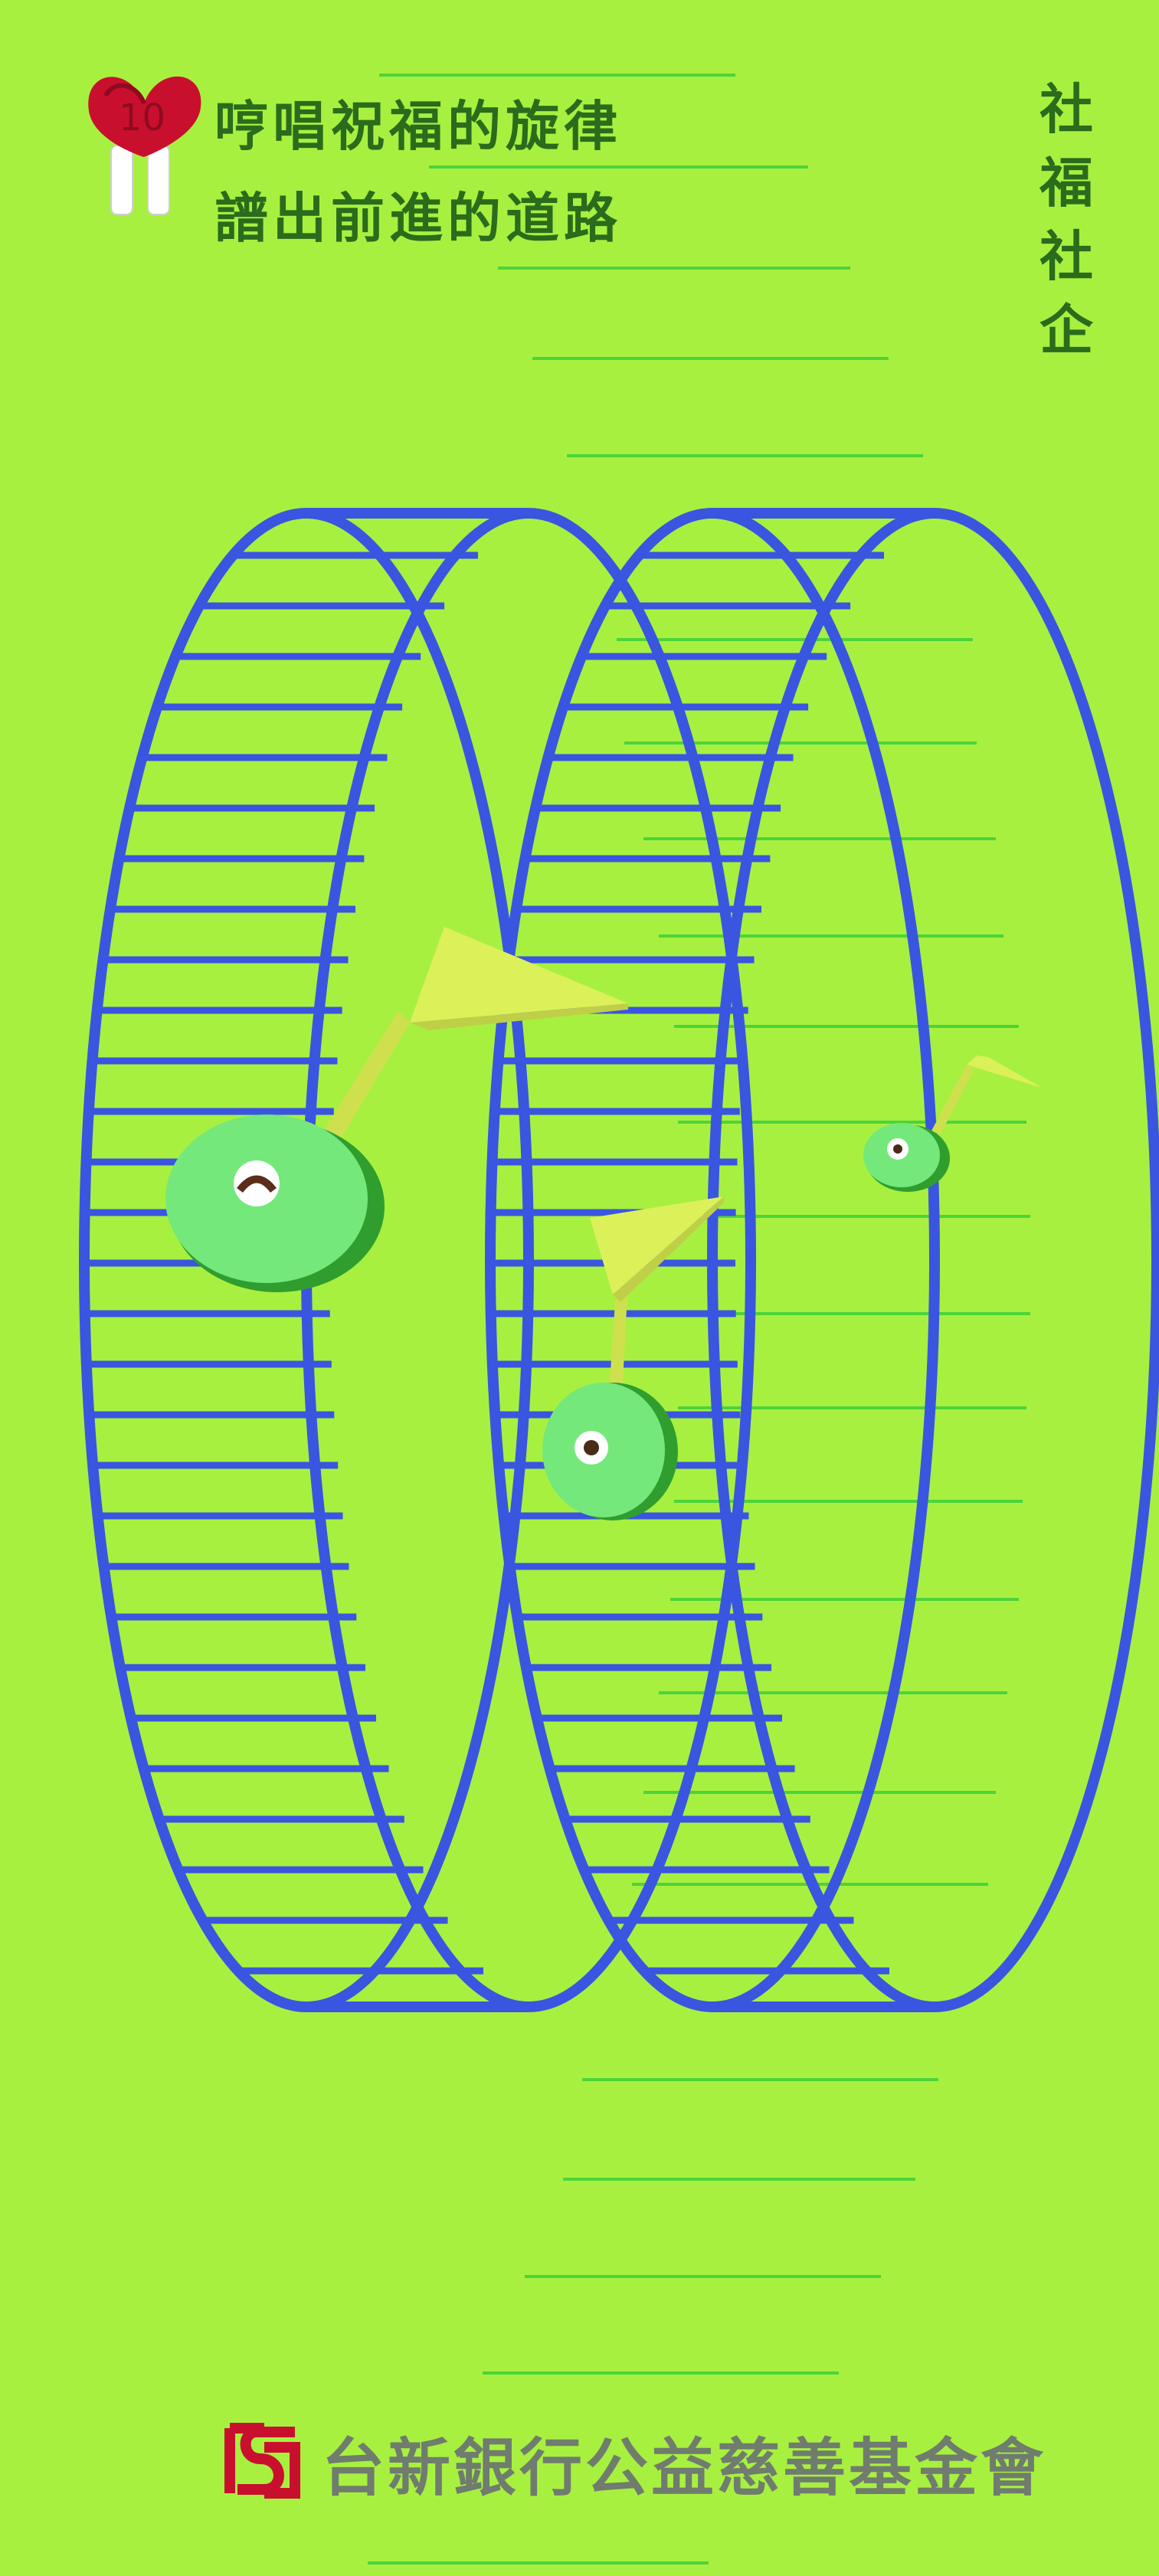 The width and height of the screenshot is (1159, 2576). What do you see at coordinates (144, 145) in the screenshot?
I see `heart-hands-badge-icon: 10` at bounding box center [144, 145].